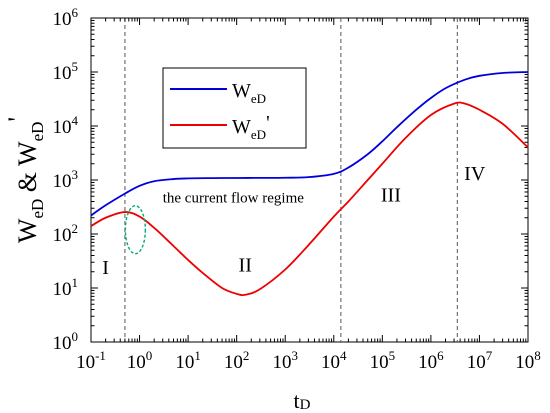 The height and width of the screenshot is (413, 550). I want to click on region-label: IV, so click(475, 174).